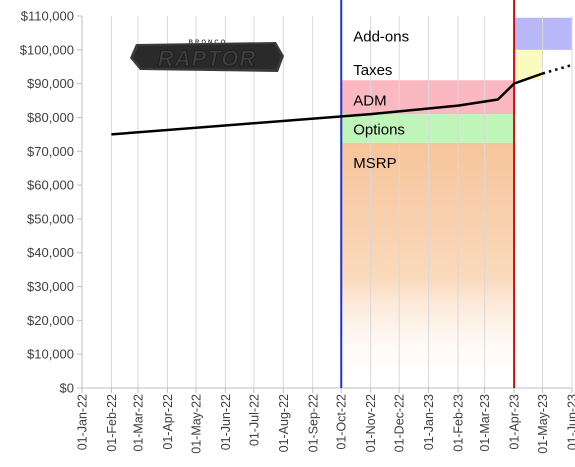 The height and width of the screenshot is (467, 575). I want to click on x-tick-label: 01-Apr-23, so click(515, 422).